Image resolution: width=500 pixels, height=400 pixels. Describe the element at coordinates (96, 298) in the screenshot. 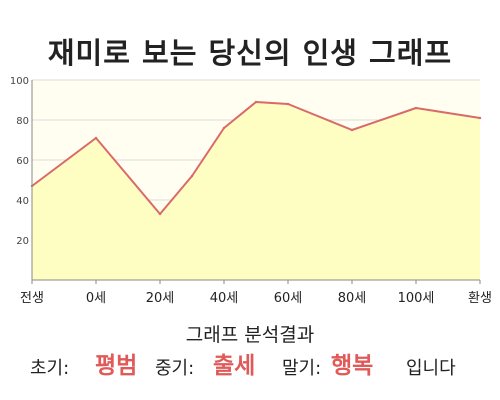

I see `x-tick-label-1: 0세` at that location.